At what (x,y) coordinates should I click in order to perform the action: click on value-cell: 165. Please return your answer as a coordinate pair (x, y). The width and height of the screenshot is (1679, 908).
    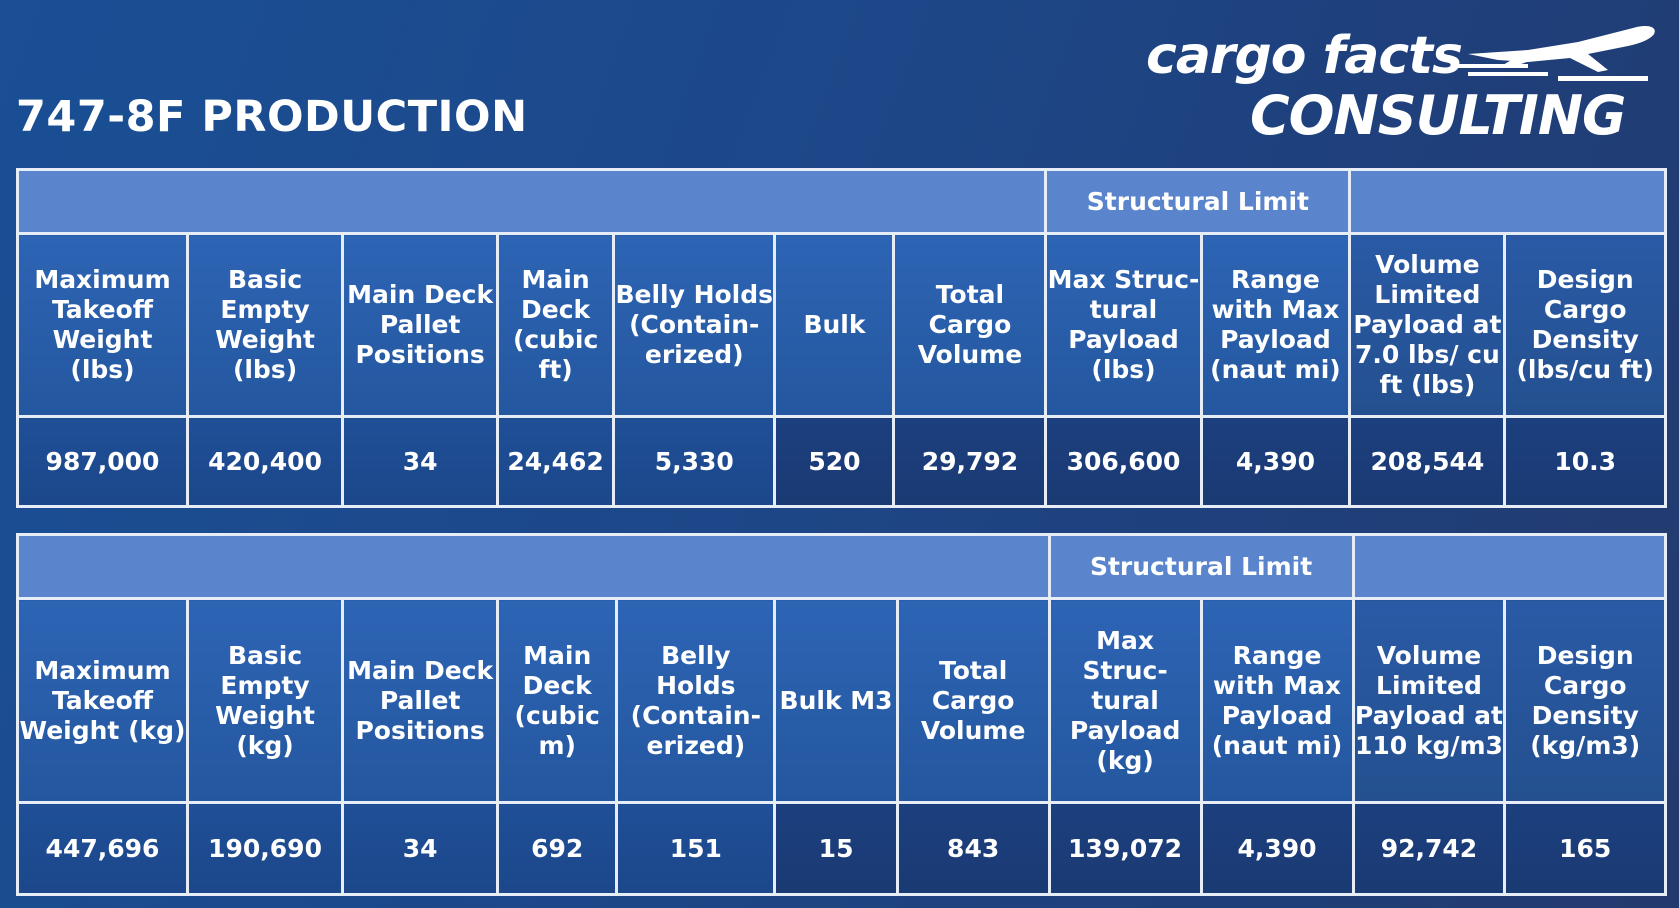
    Looking at the image, I should click on (1585, 848).